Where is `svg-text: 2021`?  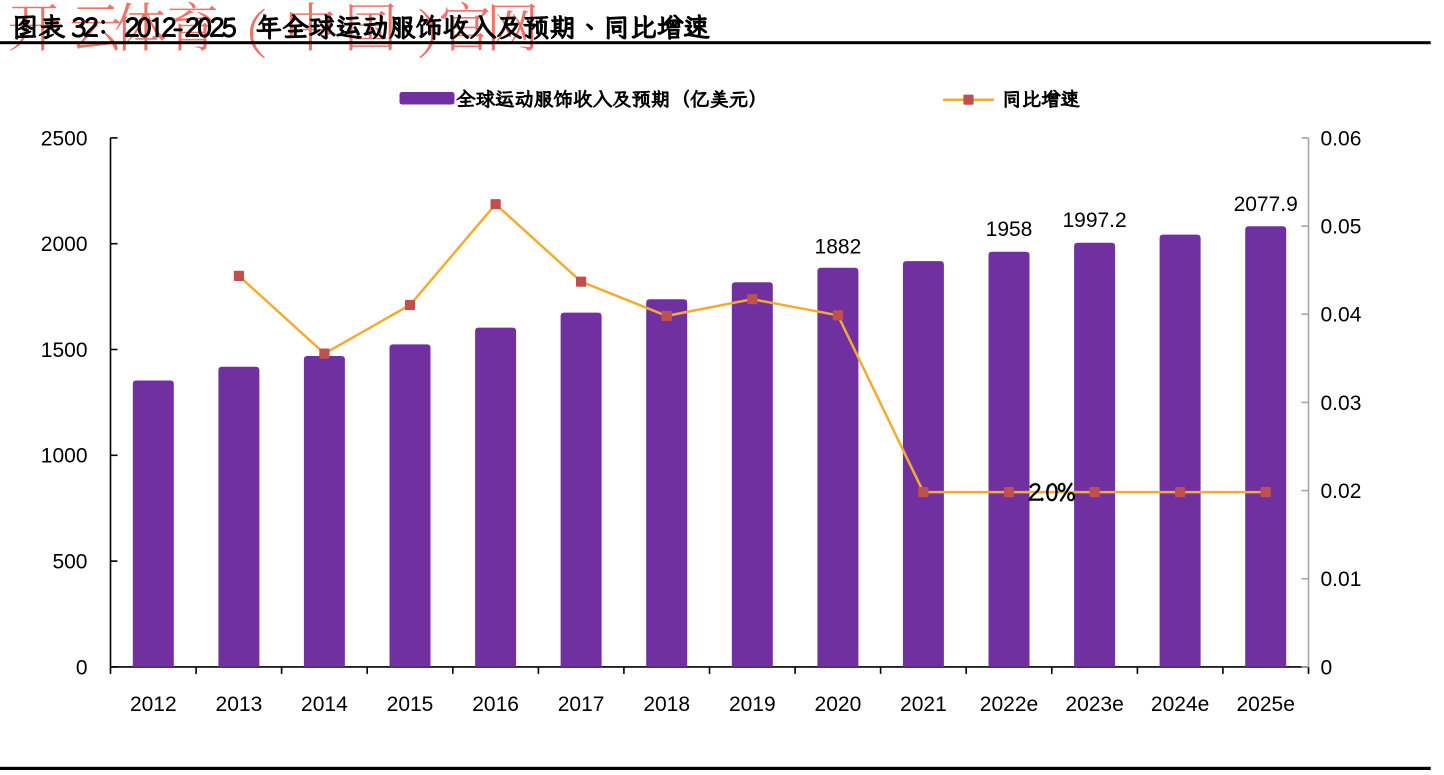 svg-text: 2021 is located at coordinates (923, 704).